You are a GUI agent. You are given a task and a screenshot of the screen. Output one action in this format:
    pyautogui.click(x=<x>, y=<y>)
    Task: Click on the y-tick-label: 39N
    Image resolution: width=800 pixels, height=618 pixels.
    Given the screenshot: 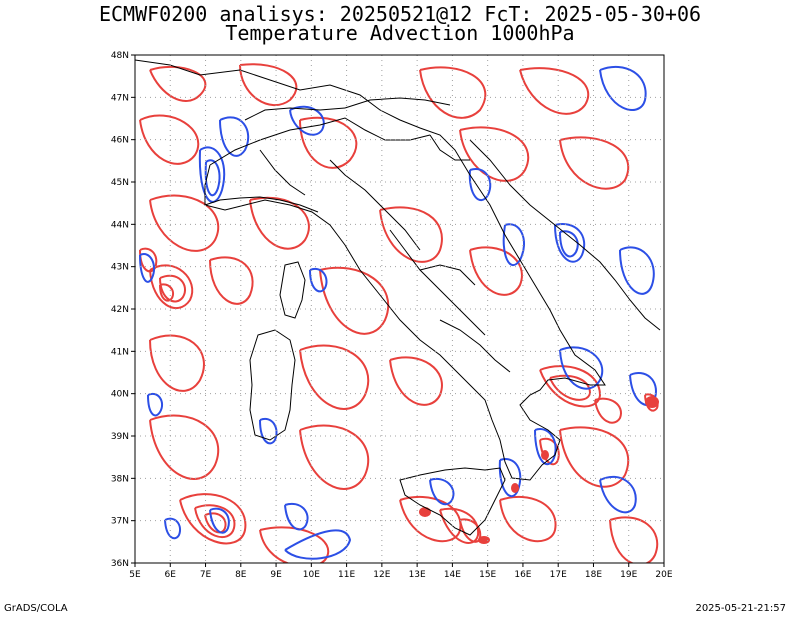 What is the action you would take?
    pyautogui.click(x=120, y=437)
    